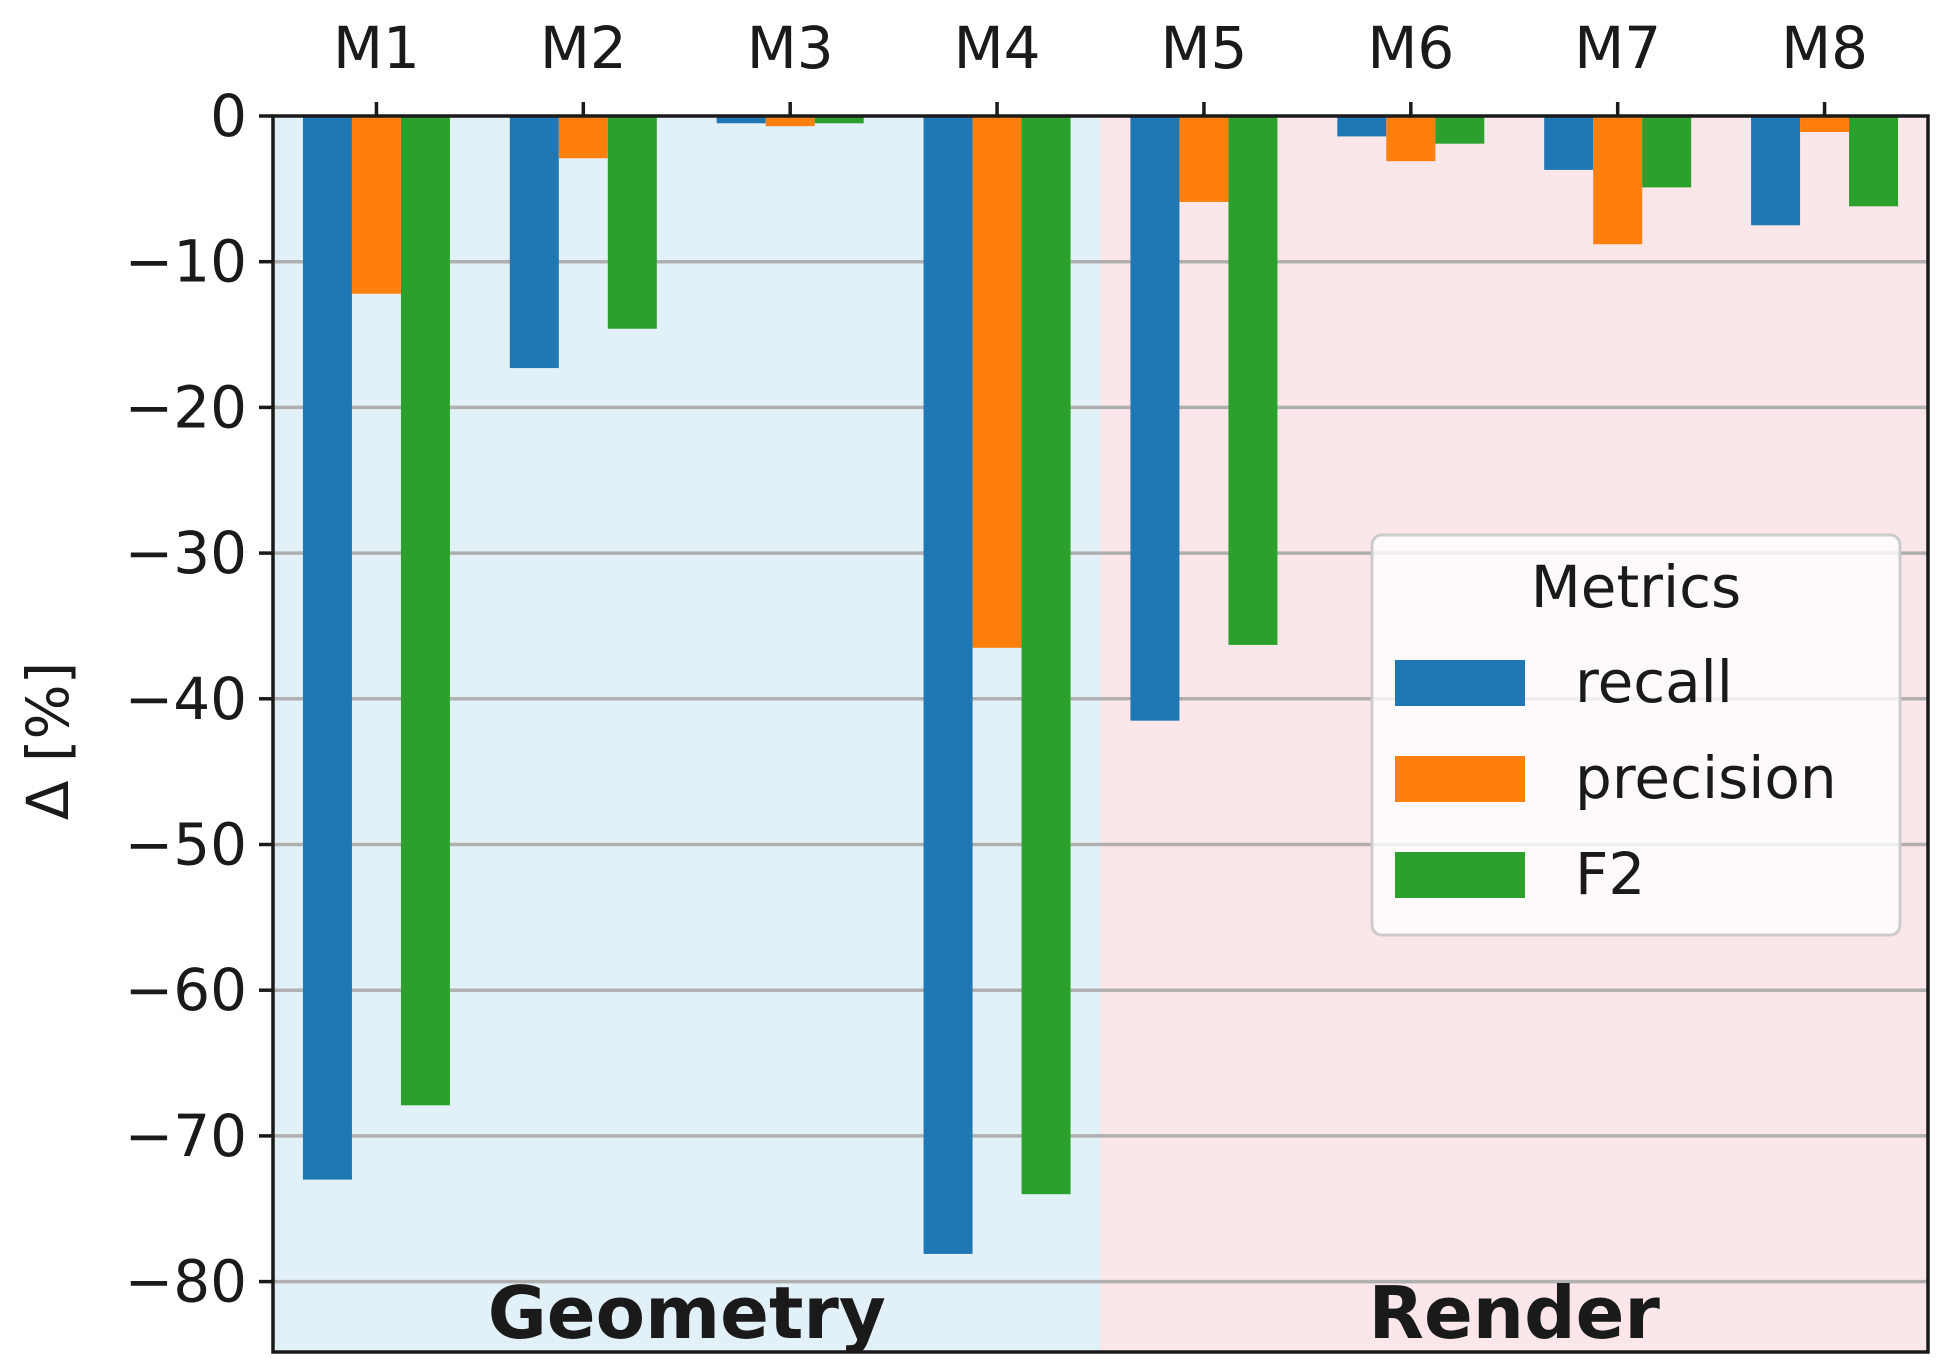 This screenshot has width=1953, height=1369. What do you see at coordinates (1825, 124) in the screenshot?
I see `bar-m8-precision` at bounding box center [1825, 124].